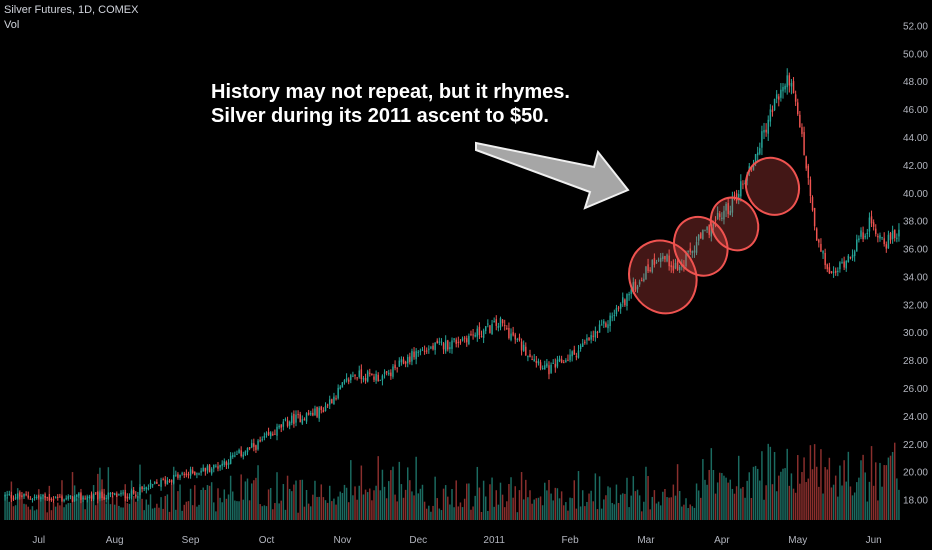 The height and width of the screenshot is (550, 932). What do you see at coordinates (915, 445) in the screenshot?
I see `y-tick-label: 22.00` at bounding box center [915, 445].